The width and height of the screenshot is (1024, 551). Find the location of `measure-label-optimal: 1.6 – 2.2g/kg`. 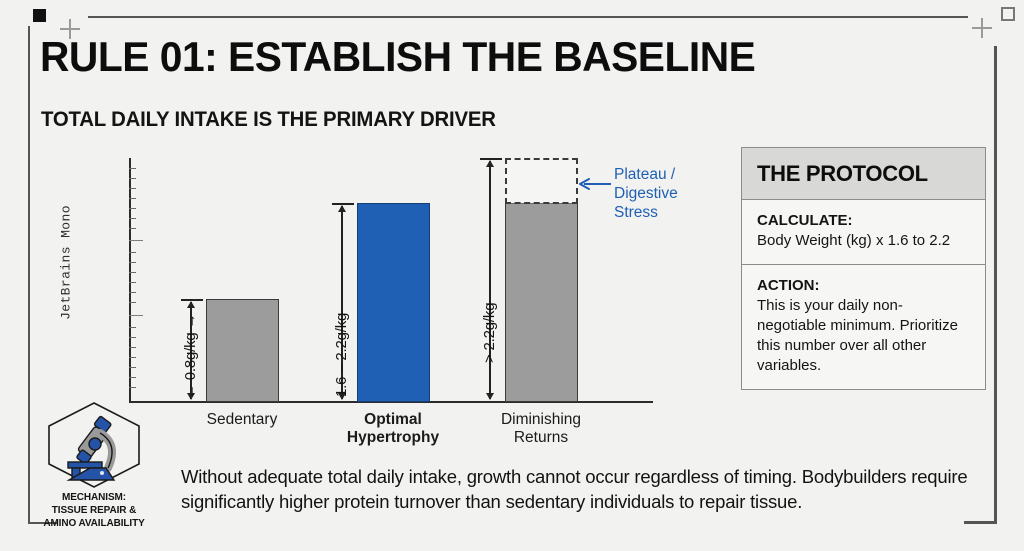

measure-label-optimal: 1.6 – 2.2g/kg is located at coordinates (341, 354).